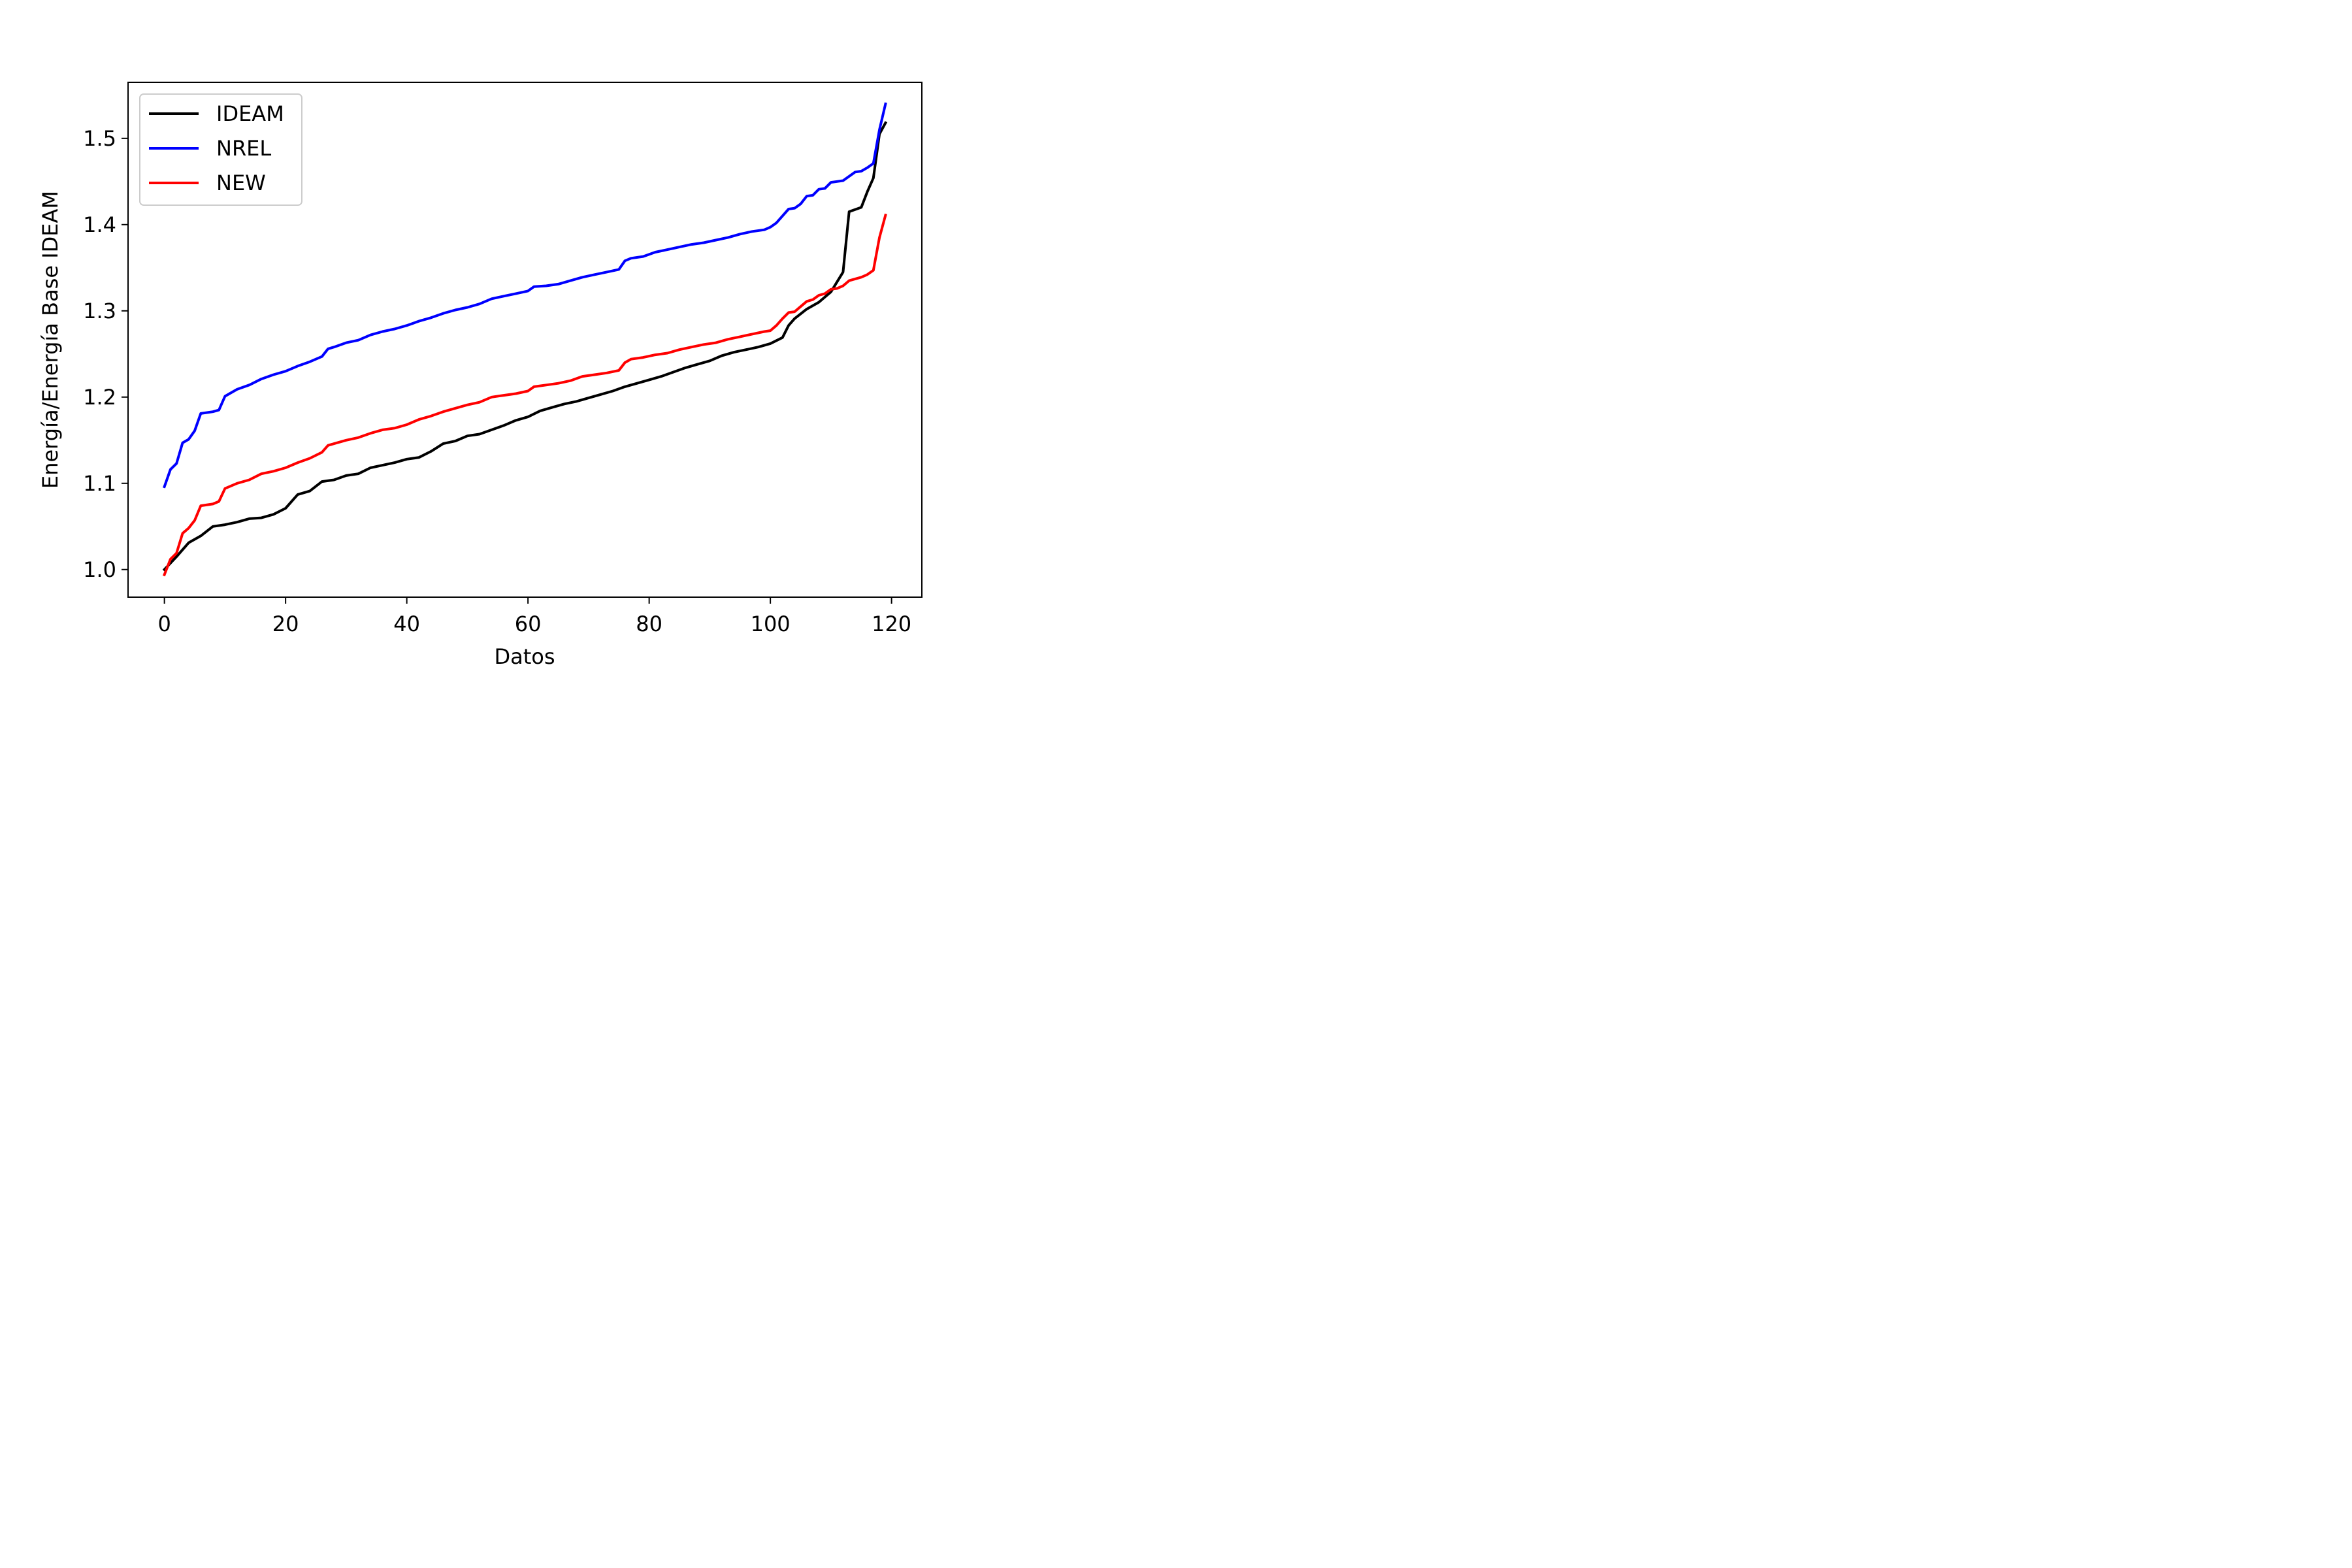 This screenshot has height=1568, width=2352. Describe the element at coordinates (99, 397) in the screenshot. I see `y-tick-label: 1.2` at that location.